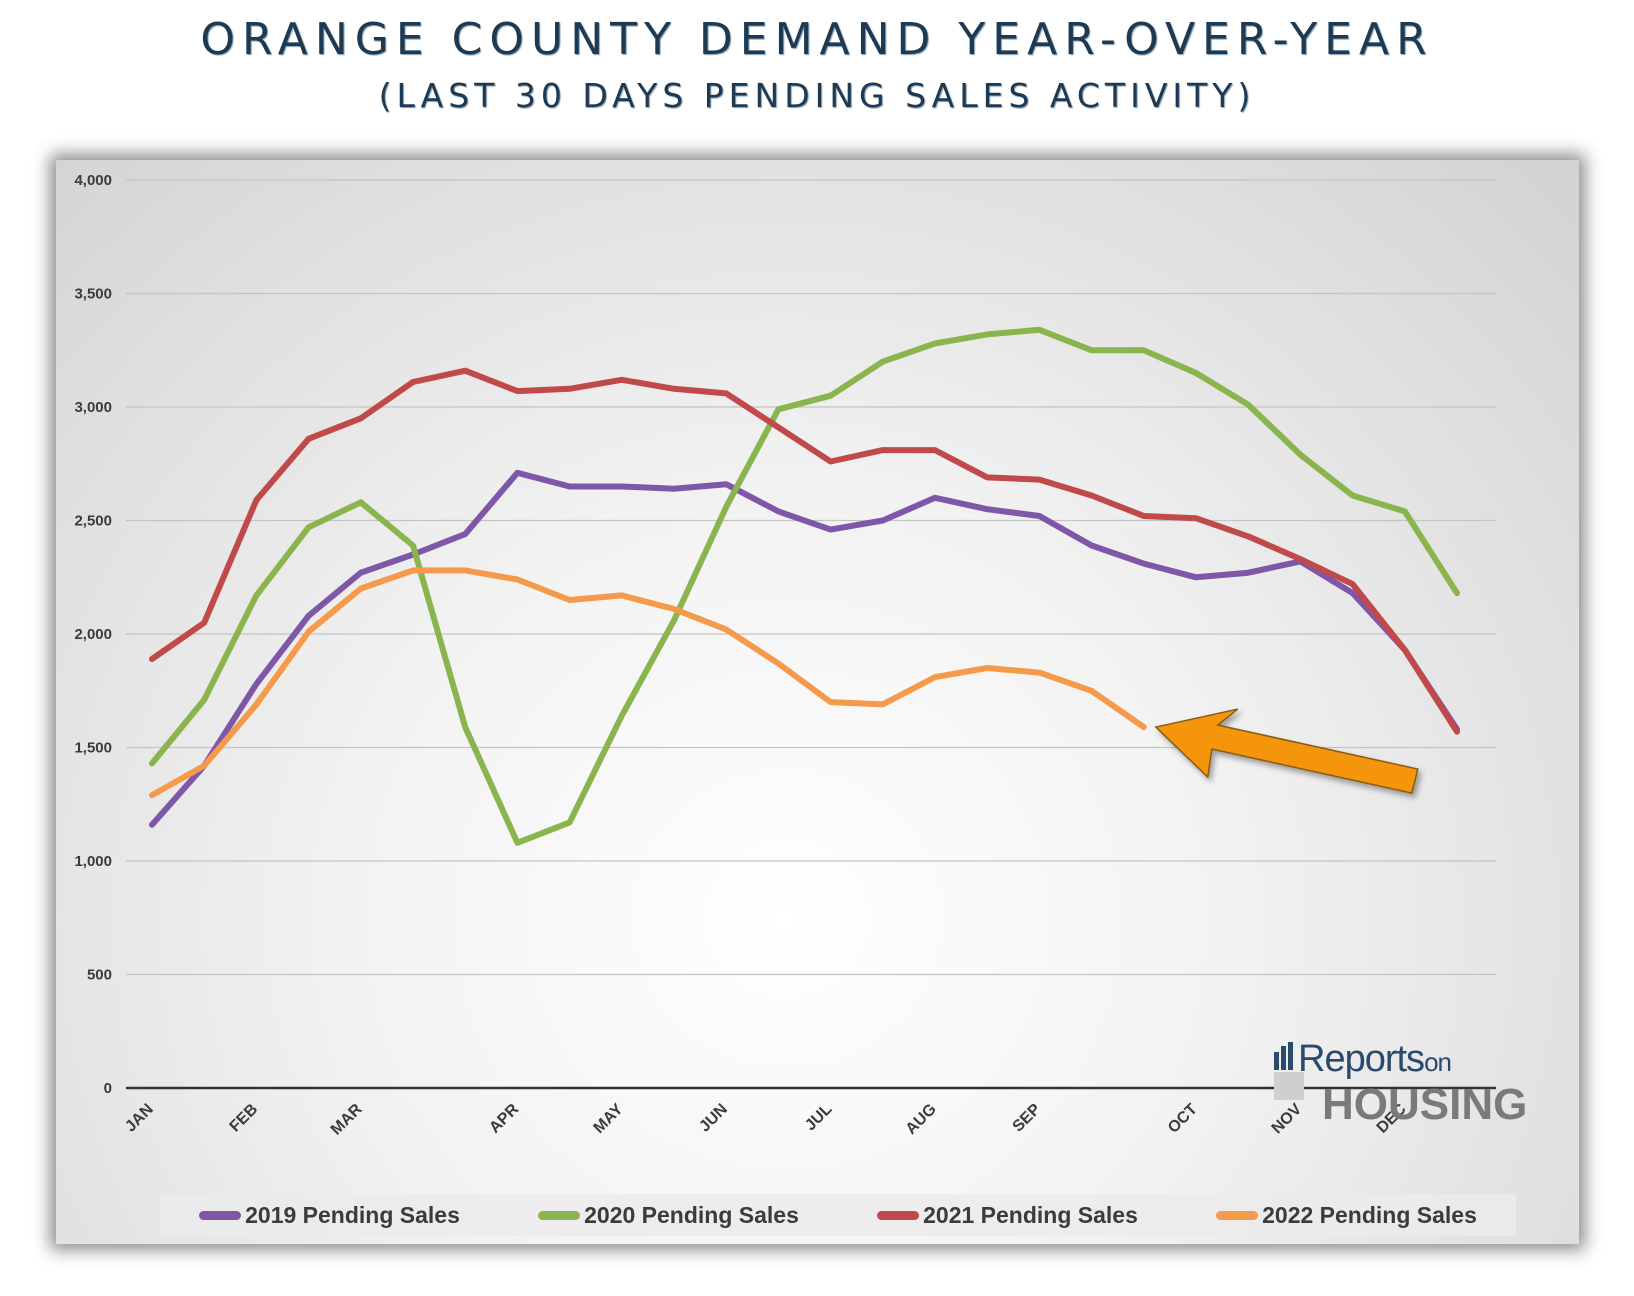 The height and width of the screenshot is (1296, 1634). Describe the element at coordinates (1438, 1062) in the screenshot. I see `logo-on-text: on` at that location.